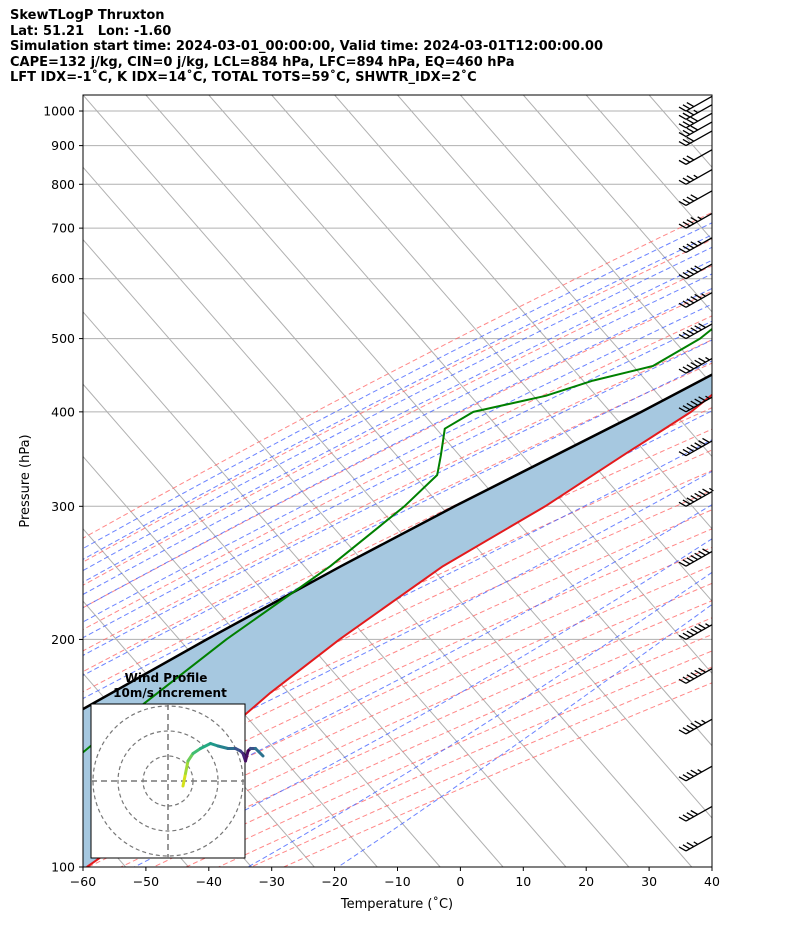  What do you see at coordinates (63, 278) in the screenshot?
I see `y-tick-label: 600` at bounding box center [63, 278].